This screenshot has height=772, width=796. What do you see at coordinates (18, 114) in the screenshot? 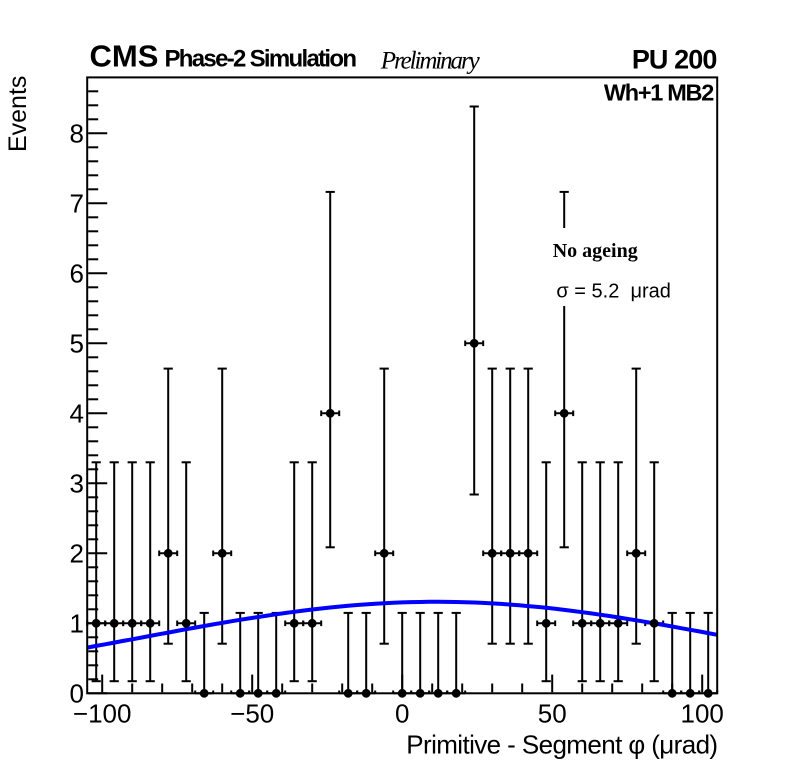
I see `svg-text: Events` at bounding box center [18, 114].